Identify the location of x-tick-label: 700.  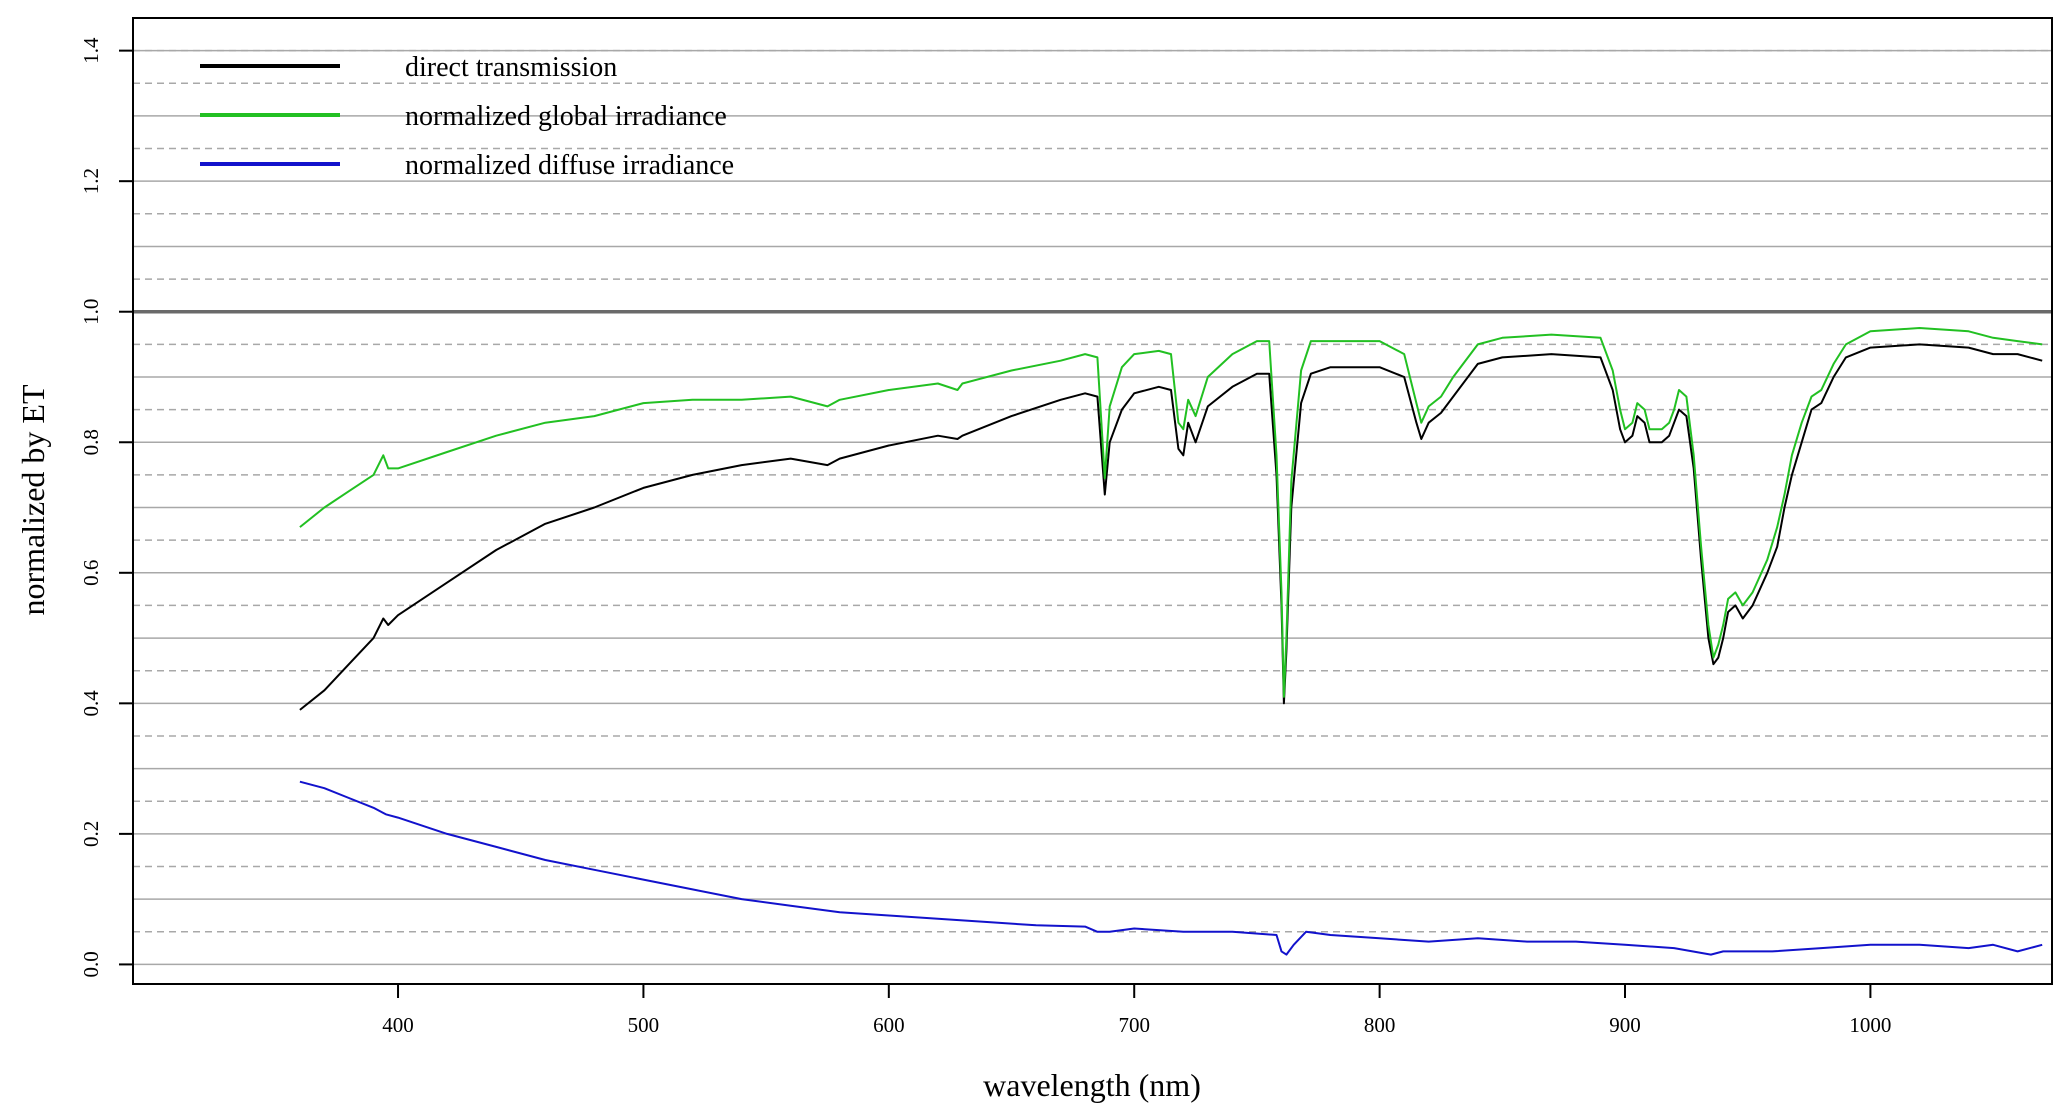
(1134, 1025).